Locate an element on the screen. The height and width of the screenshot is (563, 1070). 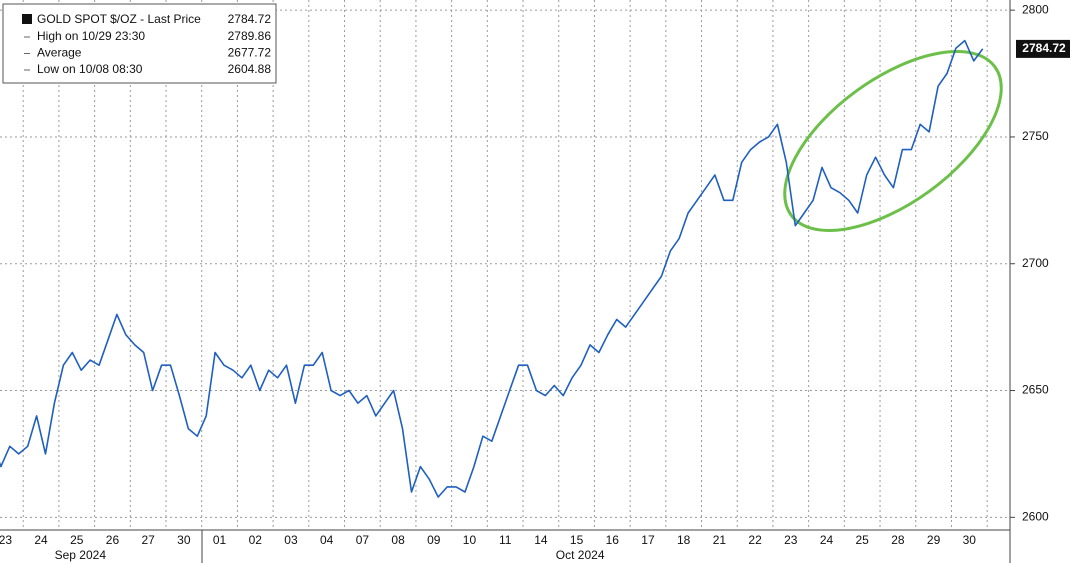
x-tick-label: 11 is located at coordinates (505, 540).